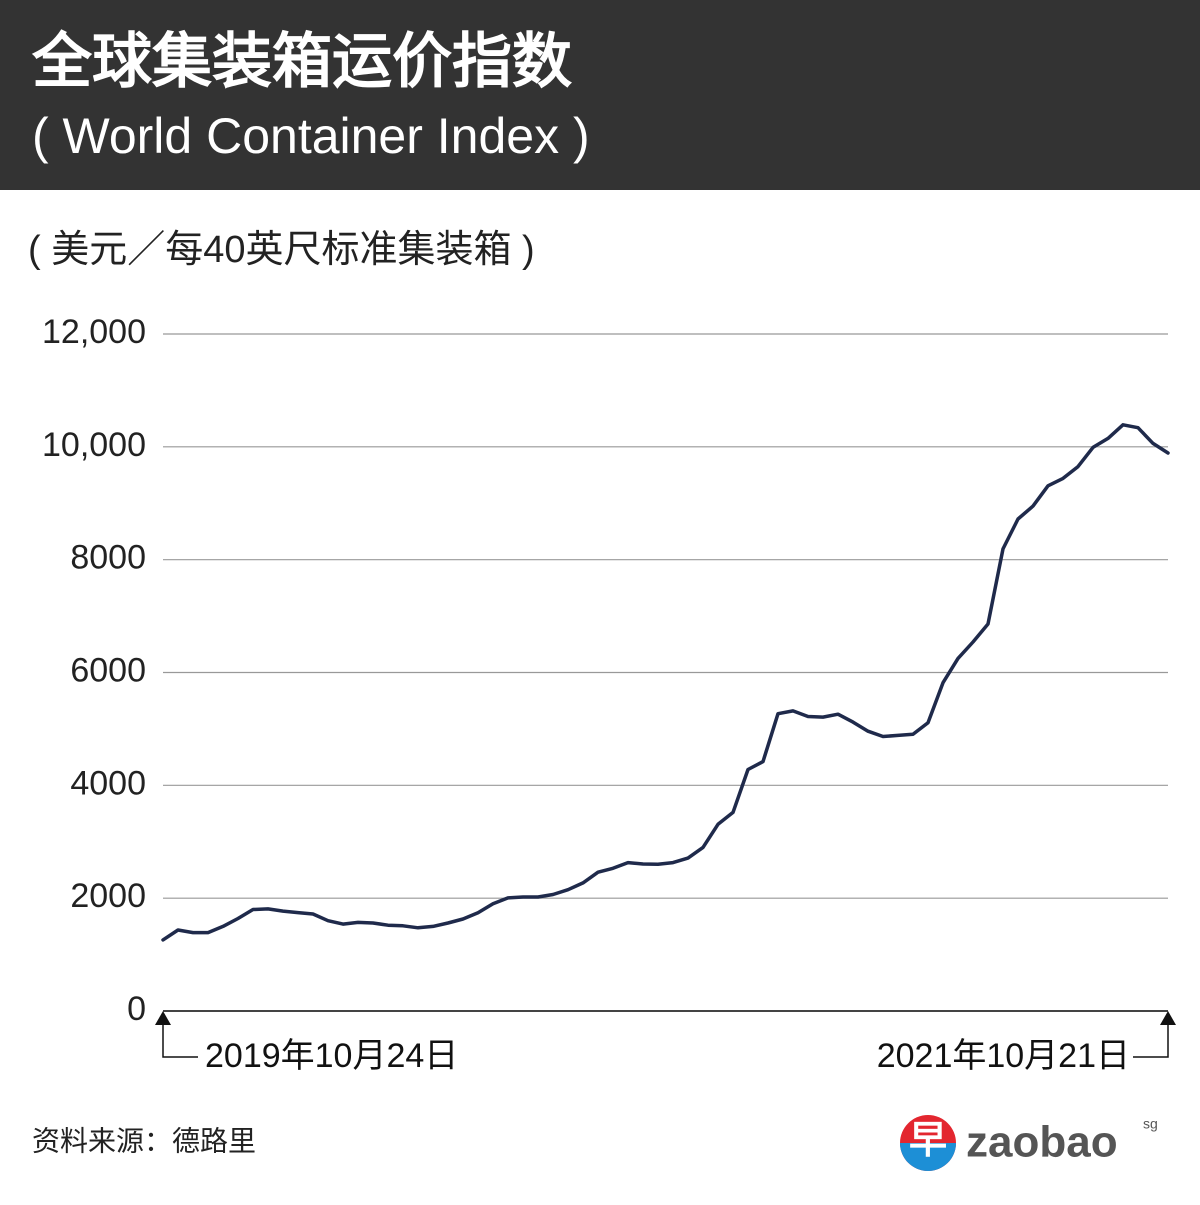  Describe the element at coordinates (281, 250) in the screenshot. I see `y-axis-label: ( 美元／每40英尺标准集装箱 )` at that location.